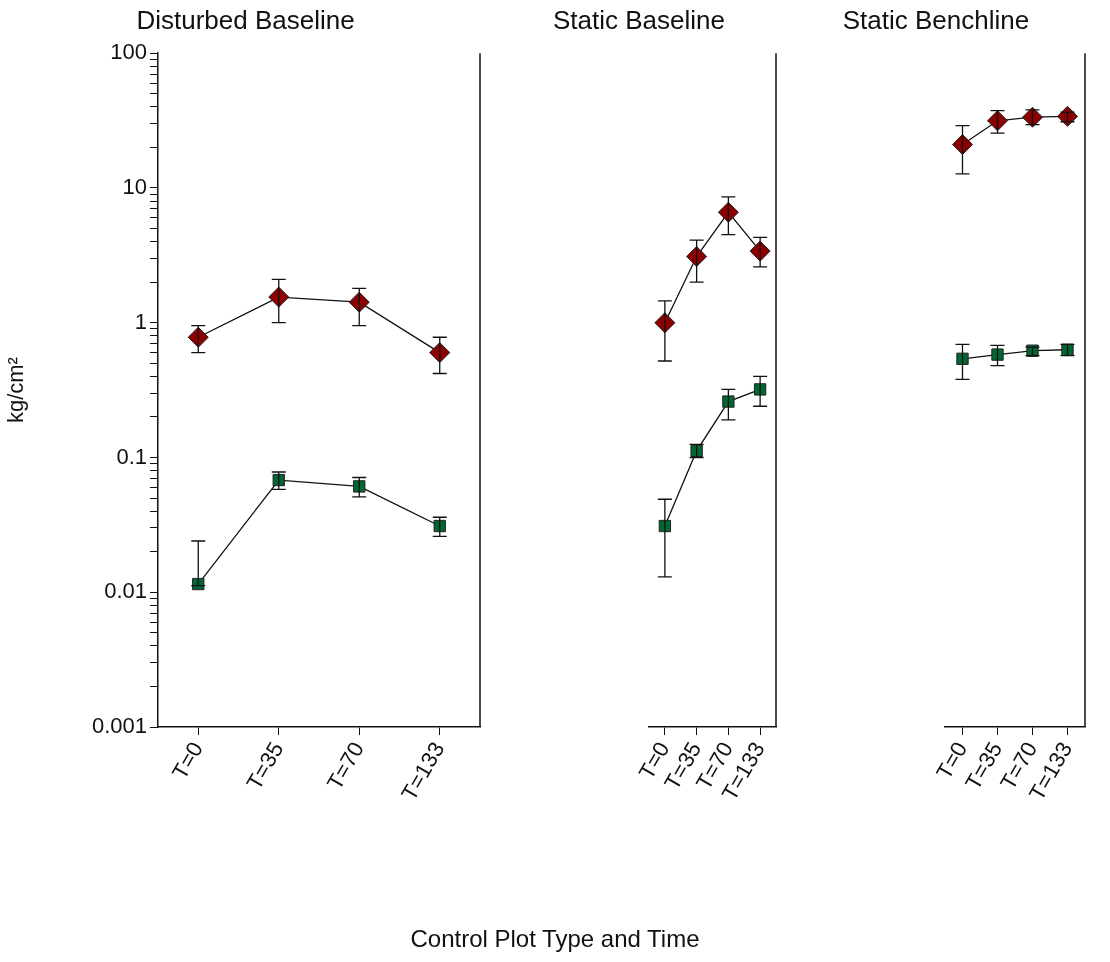 This screenshot has height=962, width=1110. Describe the element at coordinates (245, 19) in the screenshot. I see `chart-title: Disturbed Baseline` at that location.